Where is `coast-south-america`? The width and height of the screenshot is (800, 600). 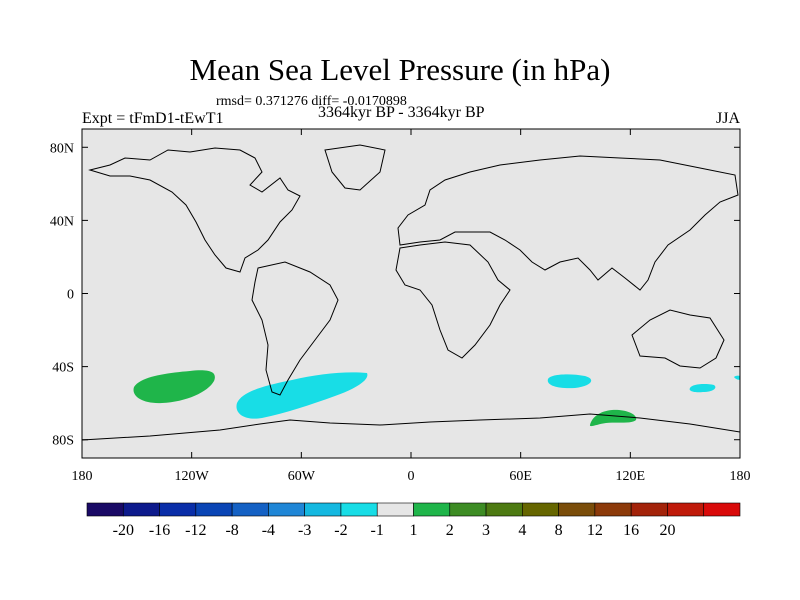
coast-south-america is located at coordinates (295, 328).